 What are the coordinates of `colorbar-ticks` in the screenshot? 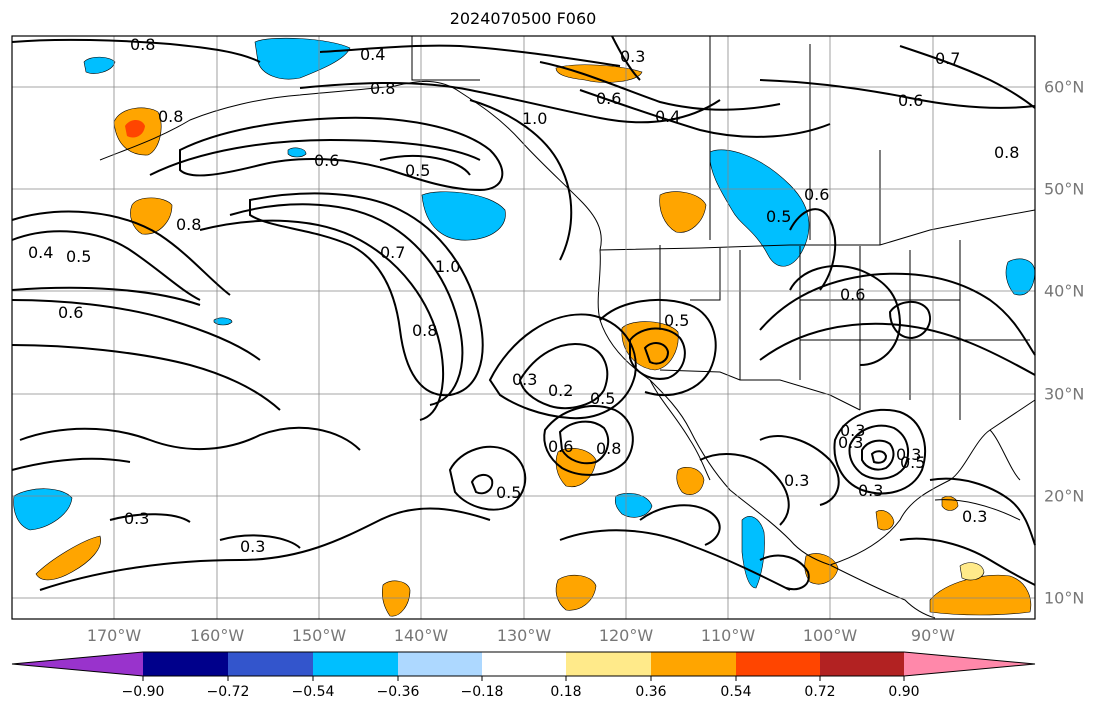 It's located at (523, 678).